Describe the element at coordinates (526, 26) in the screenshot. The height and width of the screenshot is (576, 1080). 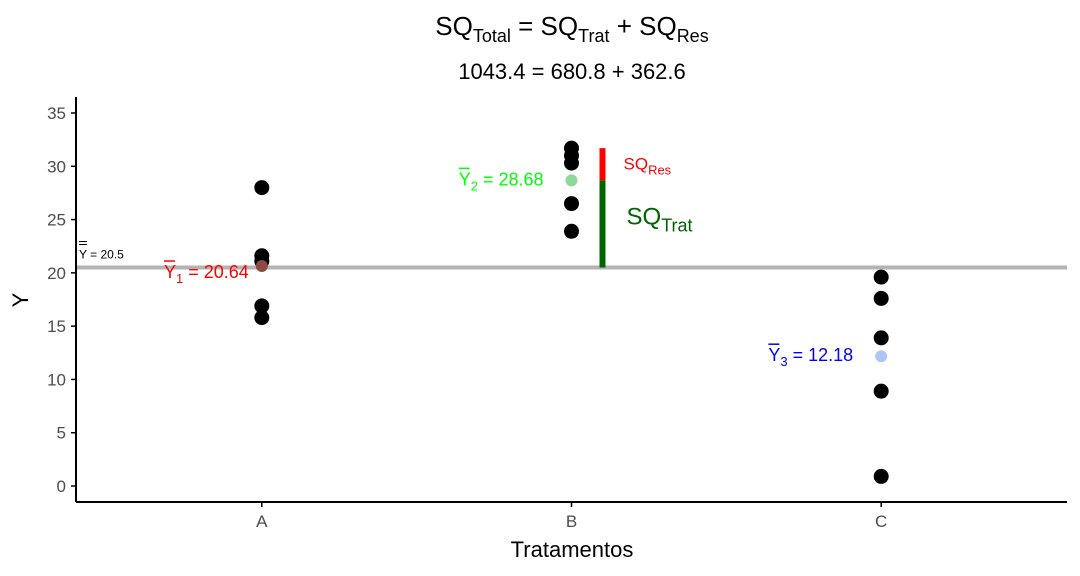
I see `title-equals: =` at that location.